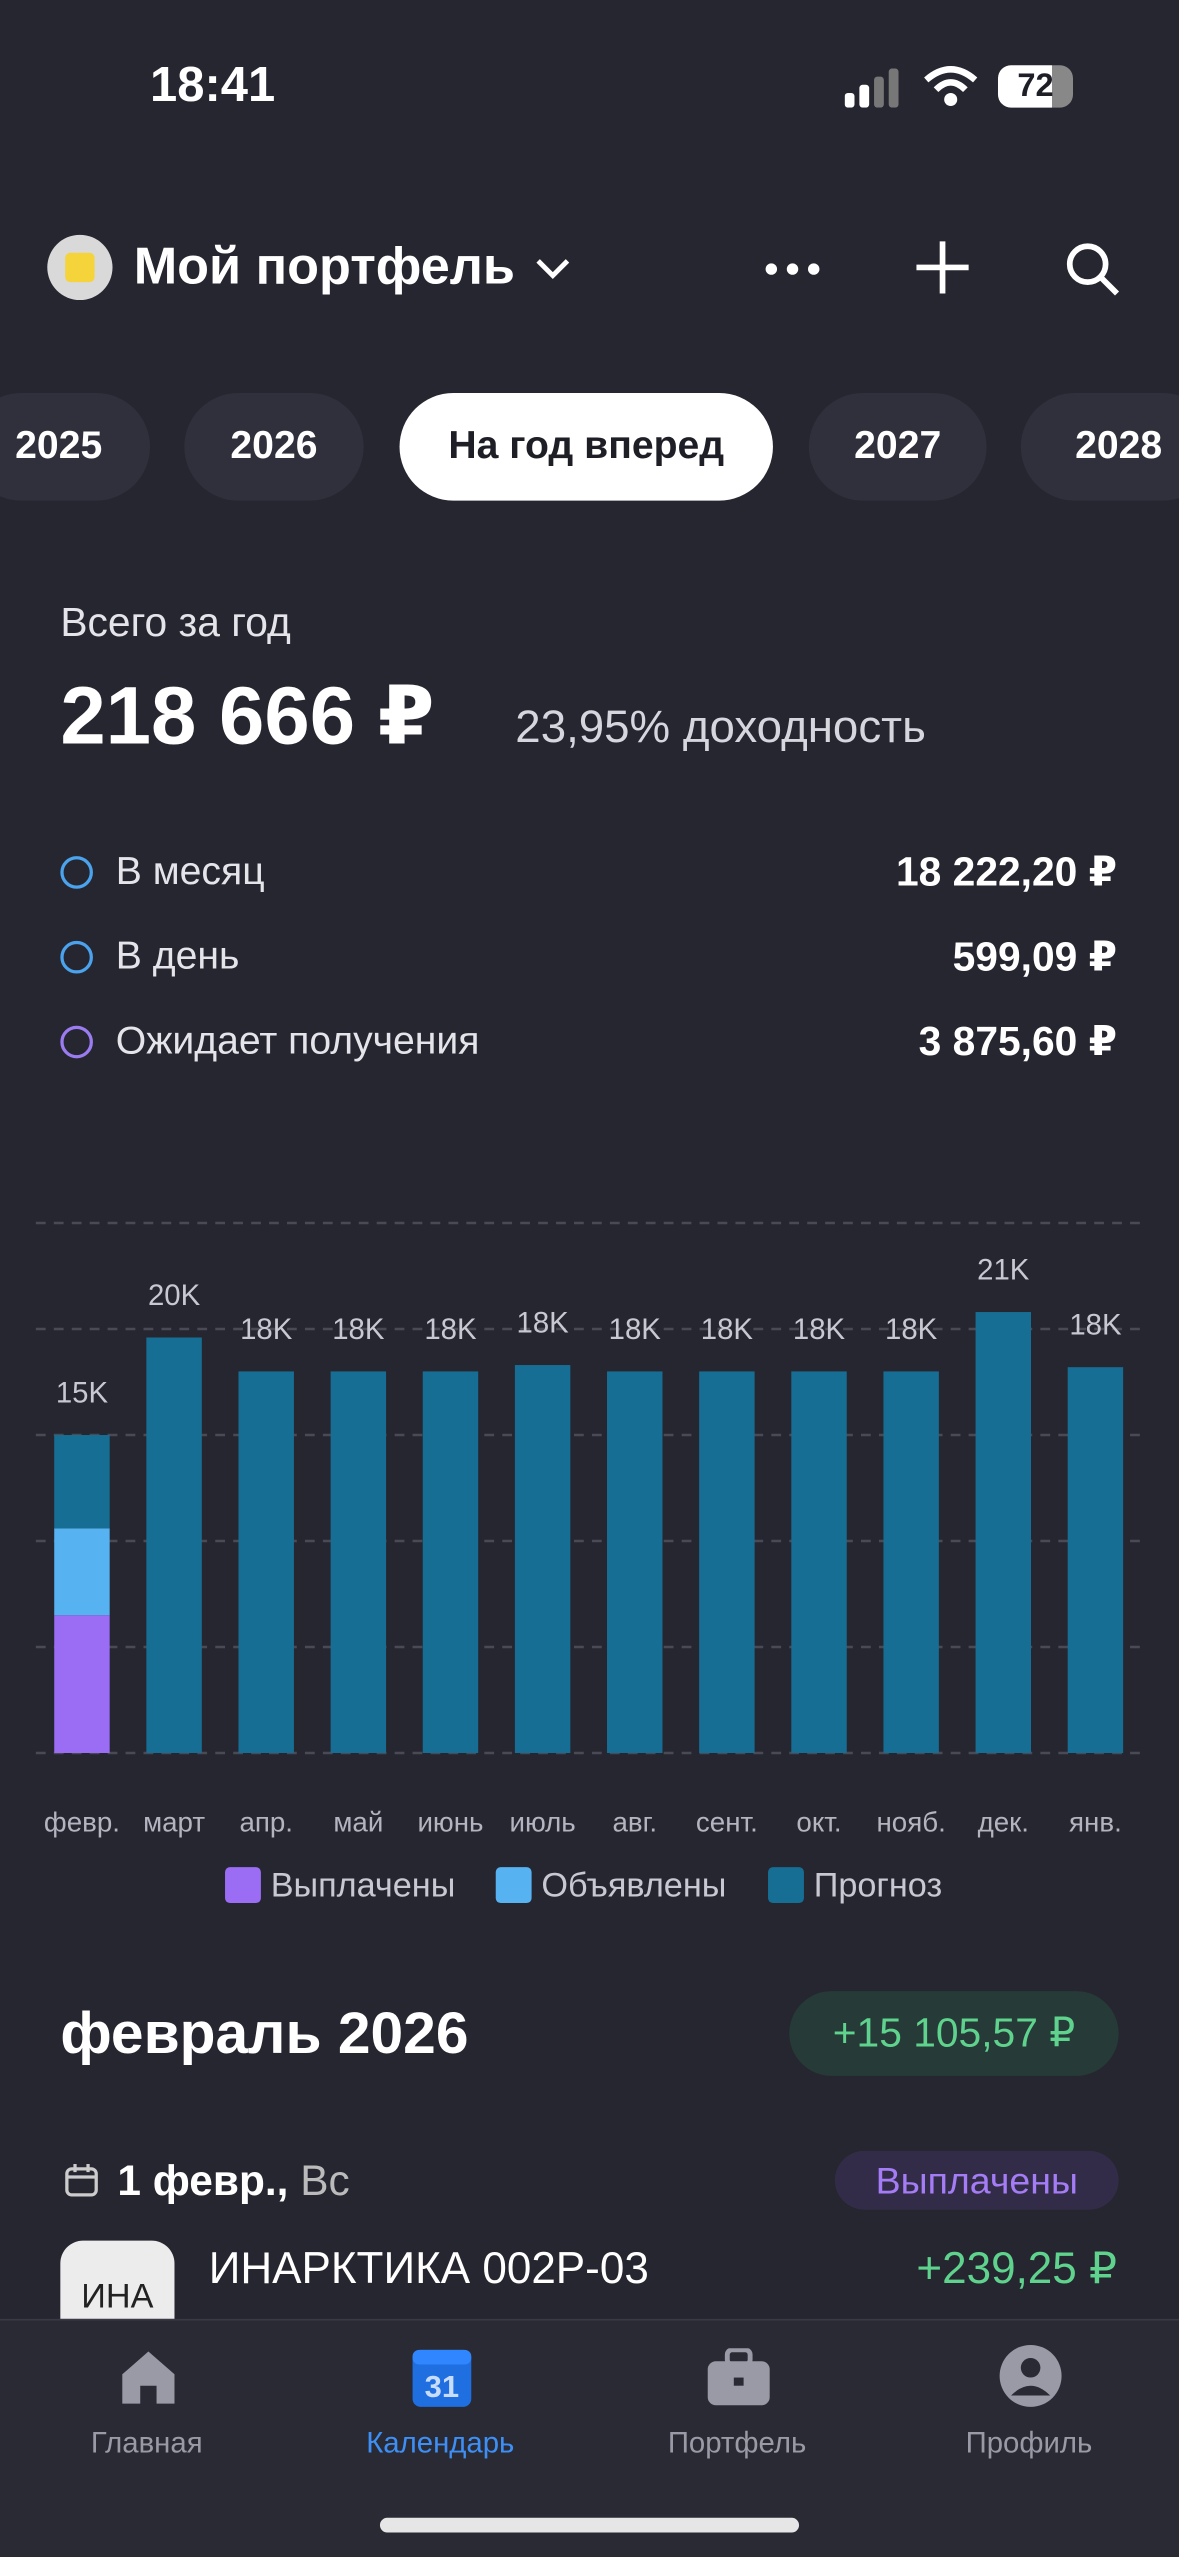 The width and height of the screenshot is (1179, 2557). What do you see at coordinates (264, 2033) in the screenshot?
I see `section-title: февраль 2026` at bounding box center [264, 2033].